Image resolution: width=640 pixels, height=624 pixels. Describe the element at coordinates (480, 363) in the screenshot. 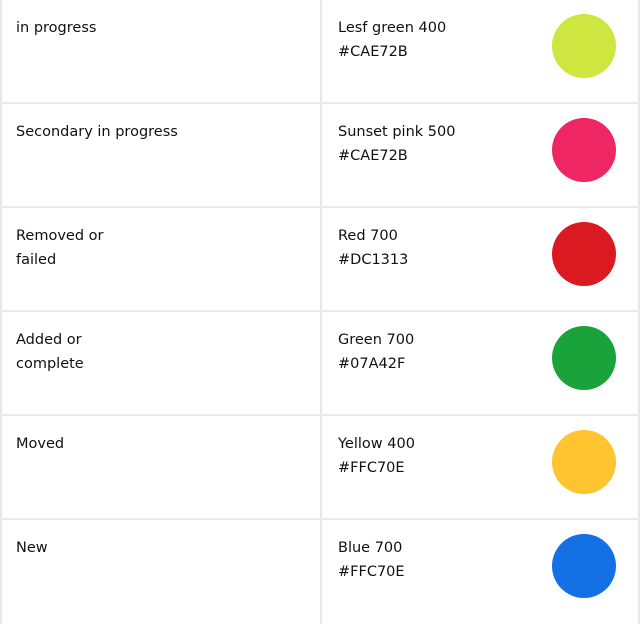

I see `color-cell: Green 700 #07A42F` at that location.